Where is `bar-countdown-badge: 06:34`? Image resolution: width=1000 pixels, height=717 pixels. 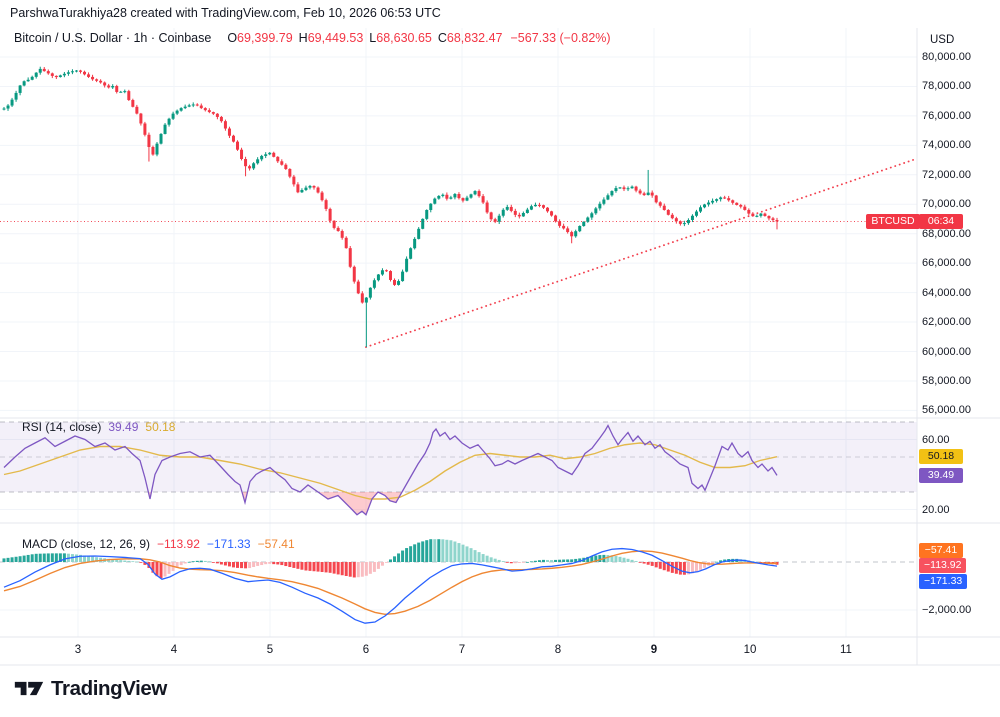 bar-countdown-badge: 06:34 is located at coordinates (941, 221).